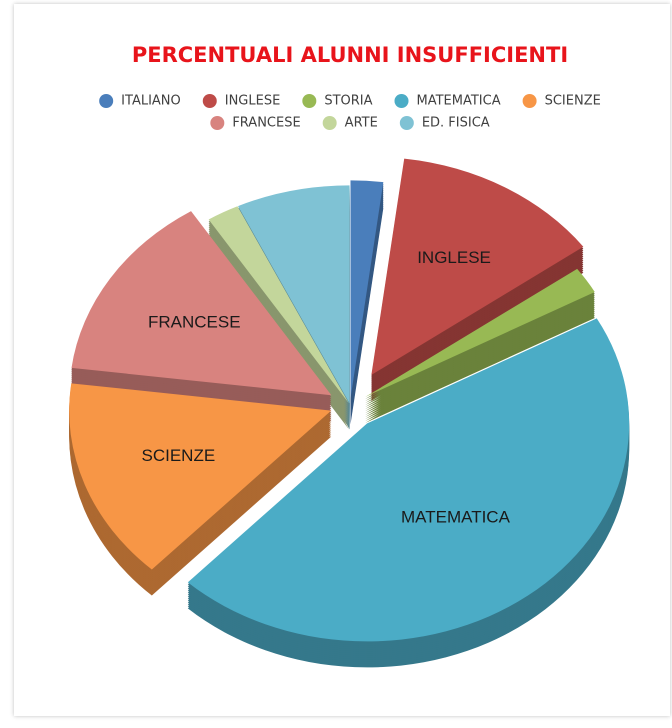 The height and width of the screenshot is (728, 672). What do you see at coordinates (454, 257) in the screenshot?
I see `slice-label: INGLESE` at bounding box center [454, 257].